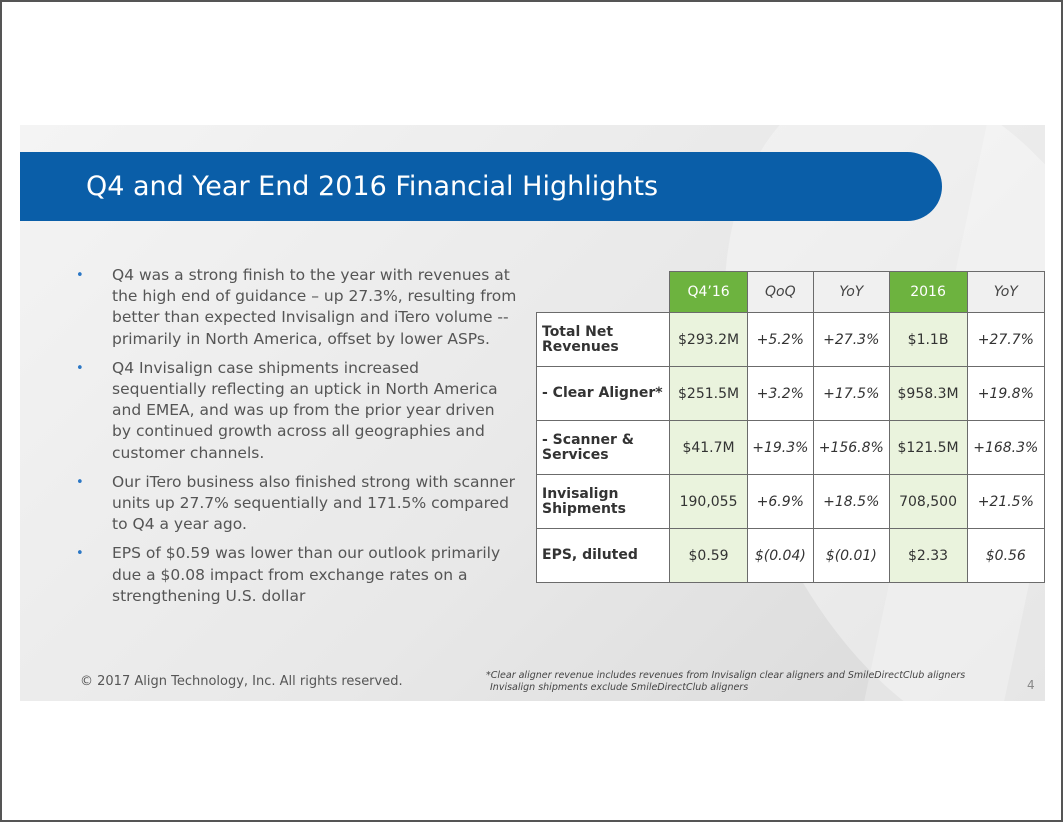  What do you see at coordinates (1005, 501) in the screenshot?
I see `cell-yoy-year: +21.5%` at bounding box center [1005, 501].